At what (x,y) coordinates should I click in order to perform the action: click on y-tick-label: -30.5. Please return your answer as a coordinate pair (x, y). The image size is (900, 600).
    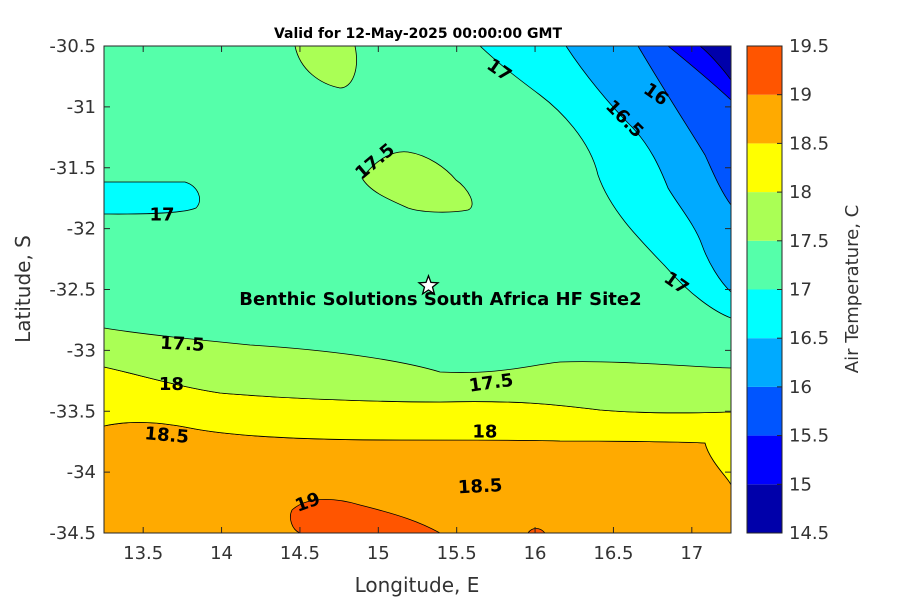
    Looking at the image, I should click on (72, 46).